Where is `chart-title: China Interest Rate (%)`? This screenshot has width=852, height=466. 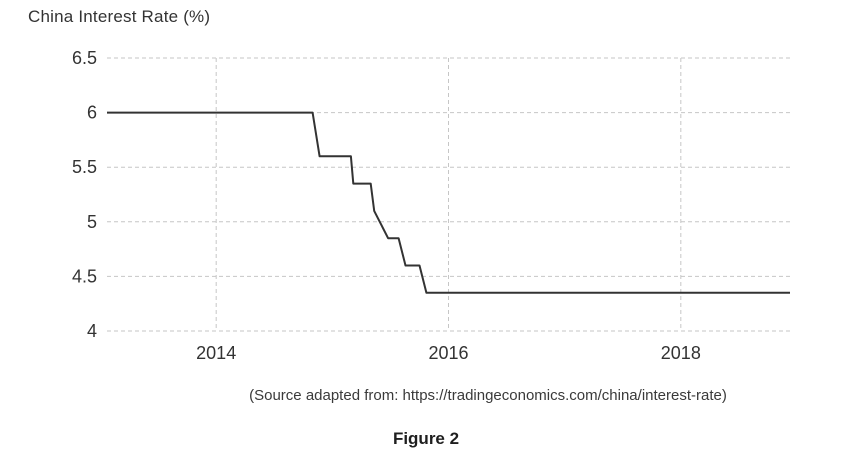 chart-title: China Interest Rate (%) is located at coordinates (119, 16).